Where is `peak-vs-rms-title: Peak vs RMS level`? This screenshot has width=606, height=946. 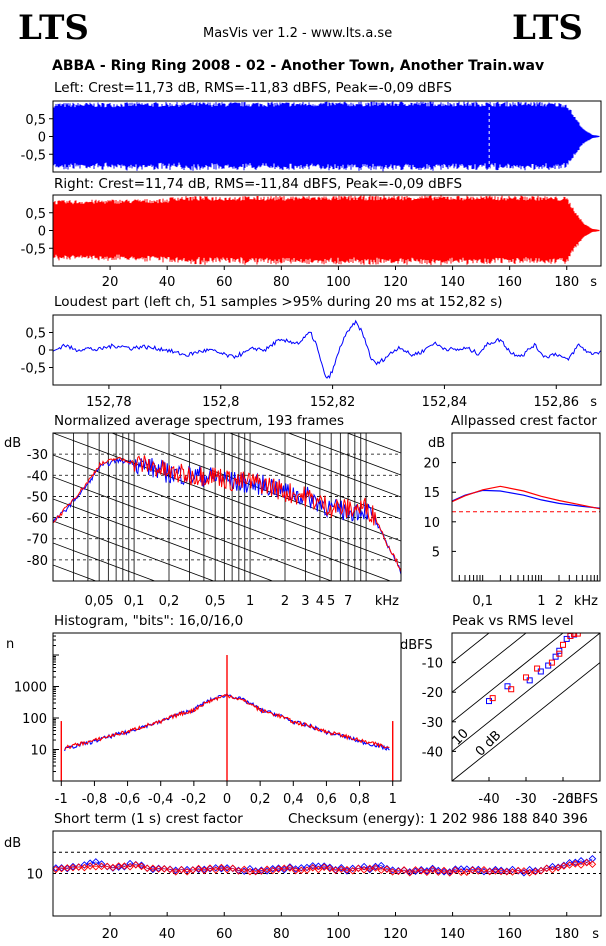
peak-vs-rms-title: Peak vs RMS level is located at coordinates (513, 621).